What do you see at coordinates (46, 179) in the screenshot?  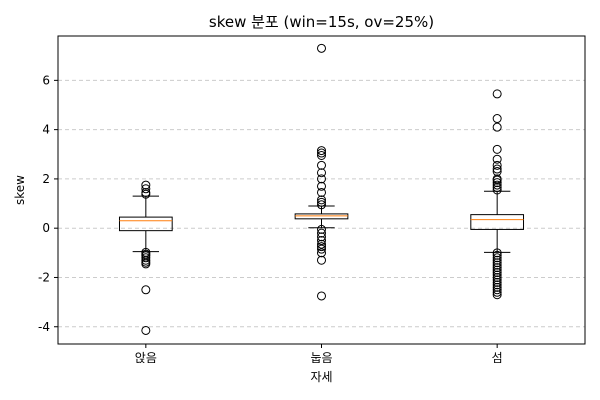 I see `y-tick-label: 2` at bounding box center [46, 179].